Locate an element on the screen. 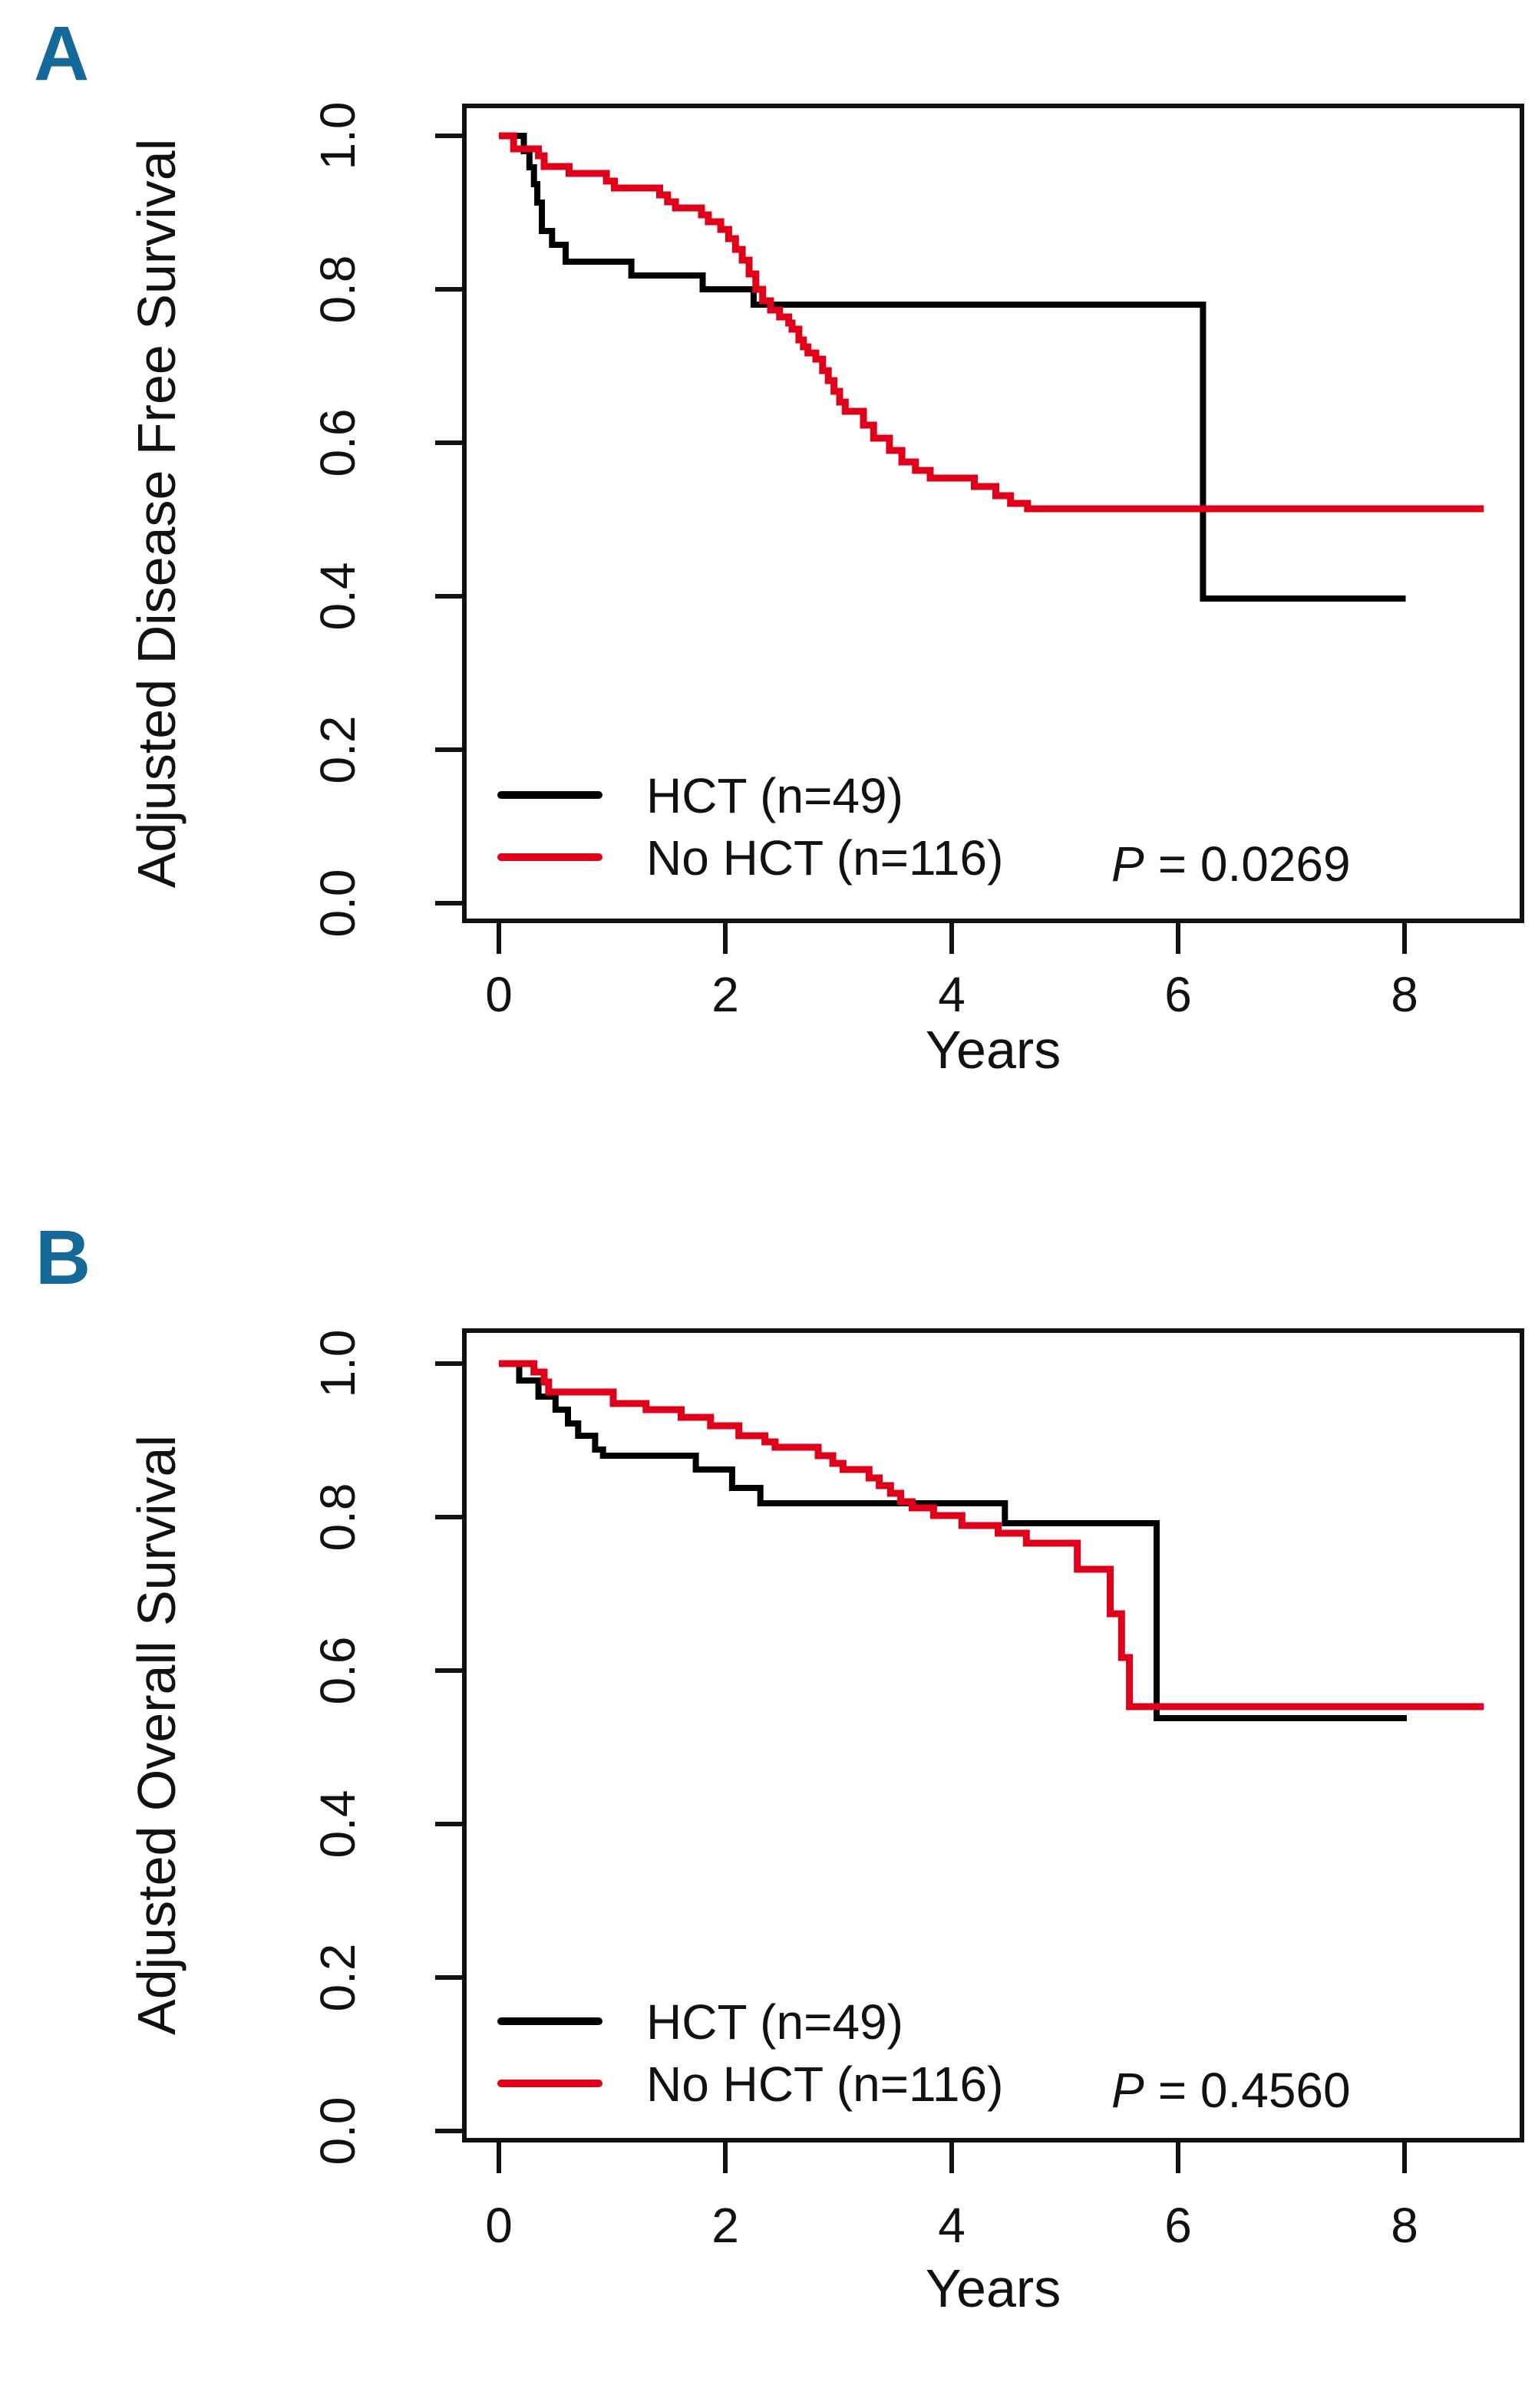 This screenshot has width=1535, height=2408. panel-a-letter: A is located at coordinates (61, 54).